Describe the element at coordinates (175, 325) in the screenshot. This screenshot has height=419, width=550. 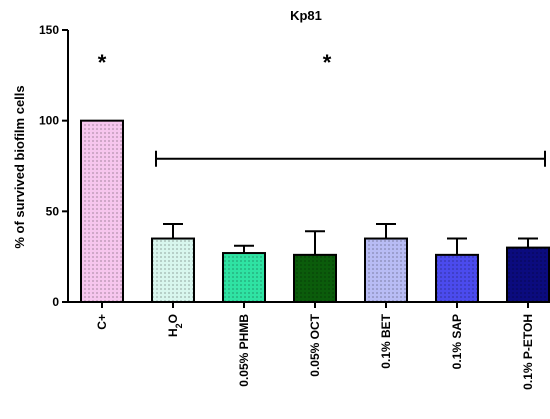
I see `x-tick-label: H2O` at that location.